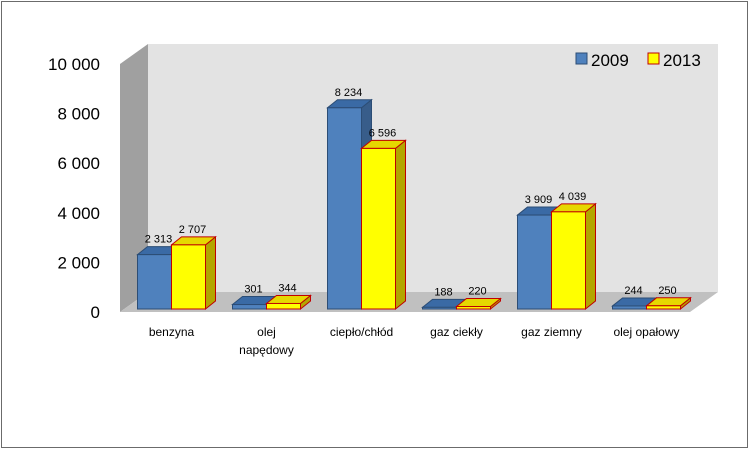 The width and height of the screenshot is (751, 451). I want to click on data-label: 3 909, so click(539, 200).